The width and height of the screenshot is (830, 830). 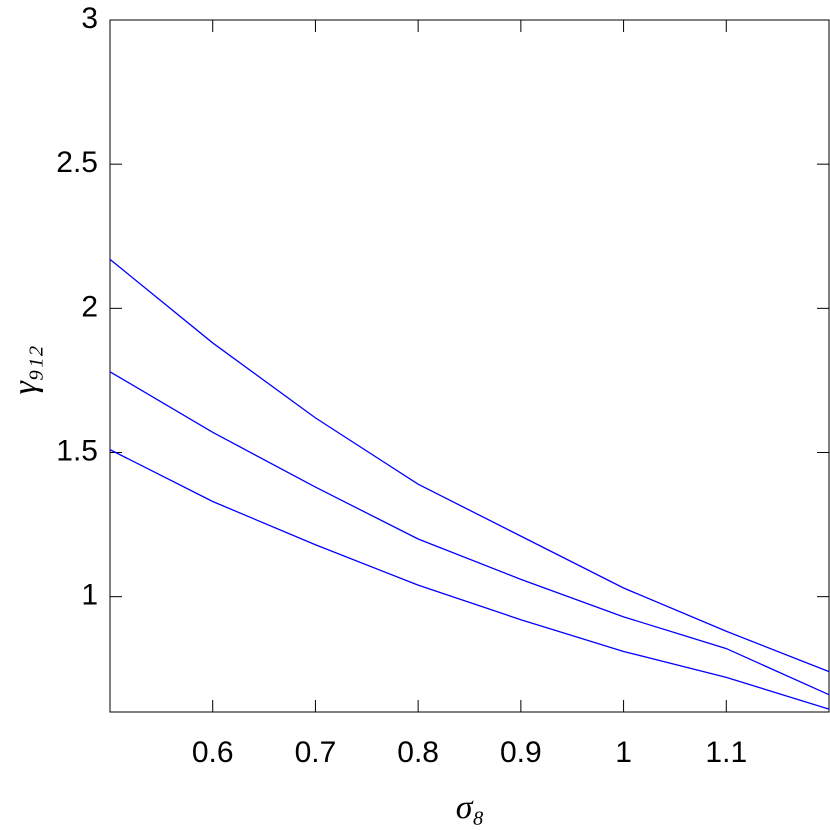 What do you see at coordinates (89, 595) in the screenshot?
I see `y-tick-label: 1` at bounding box center [89, 595].